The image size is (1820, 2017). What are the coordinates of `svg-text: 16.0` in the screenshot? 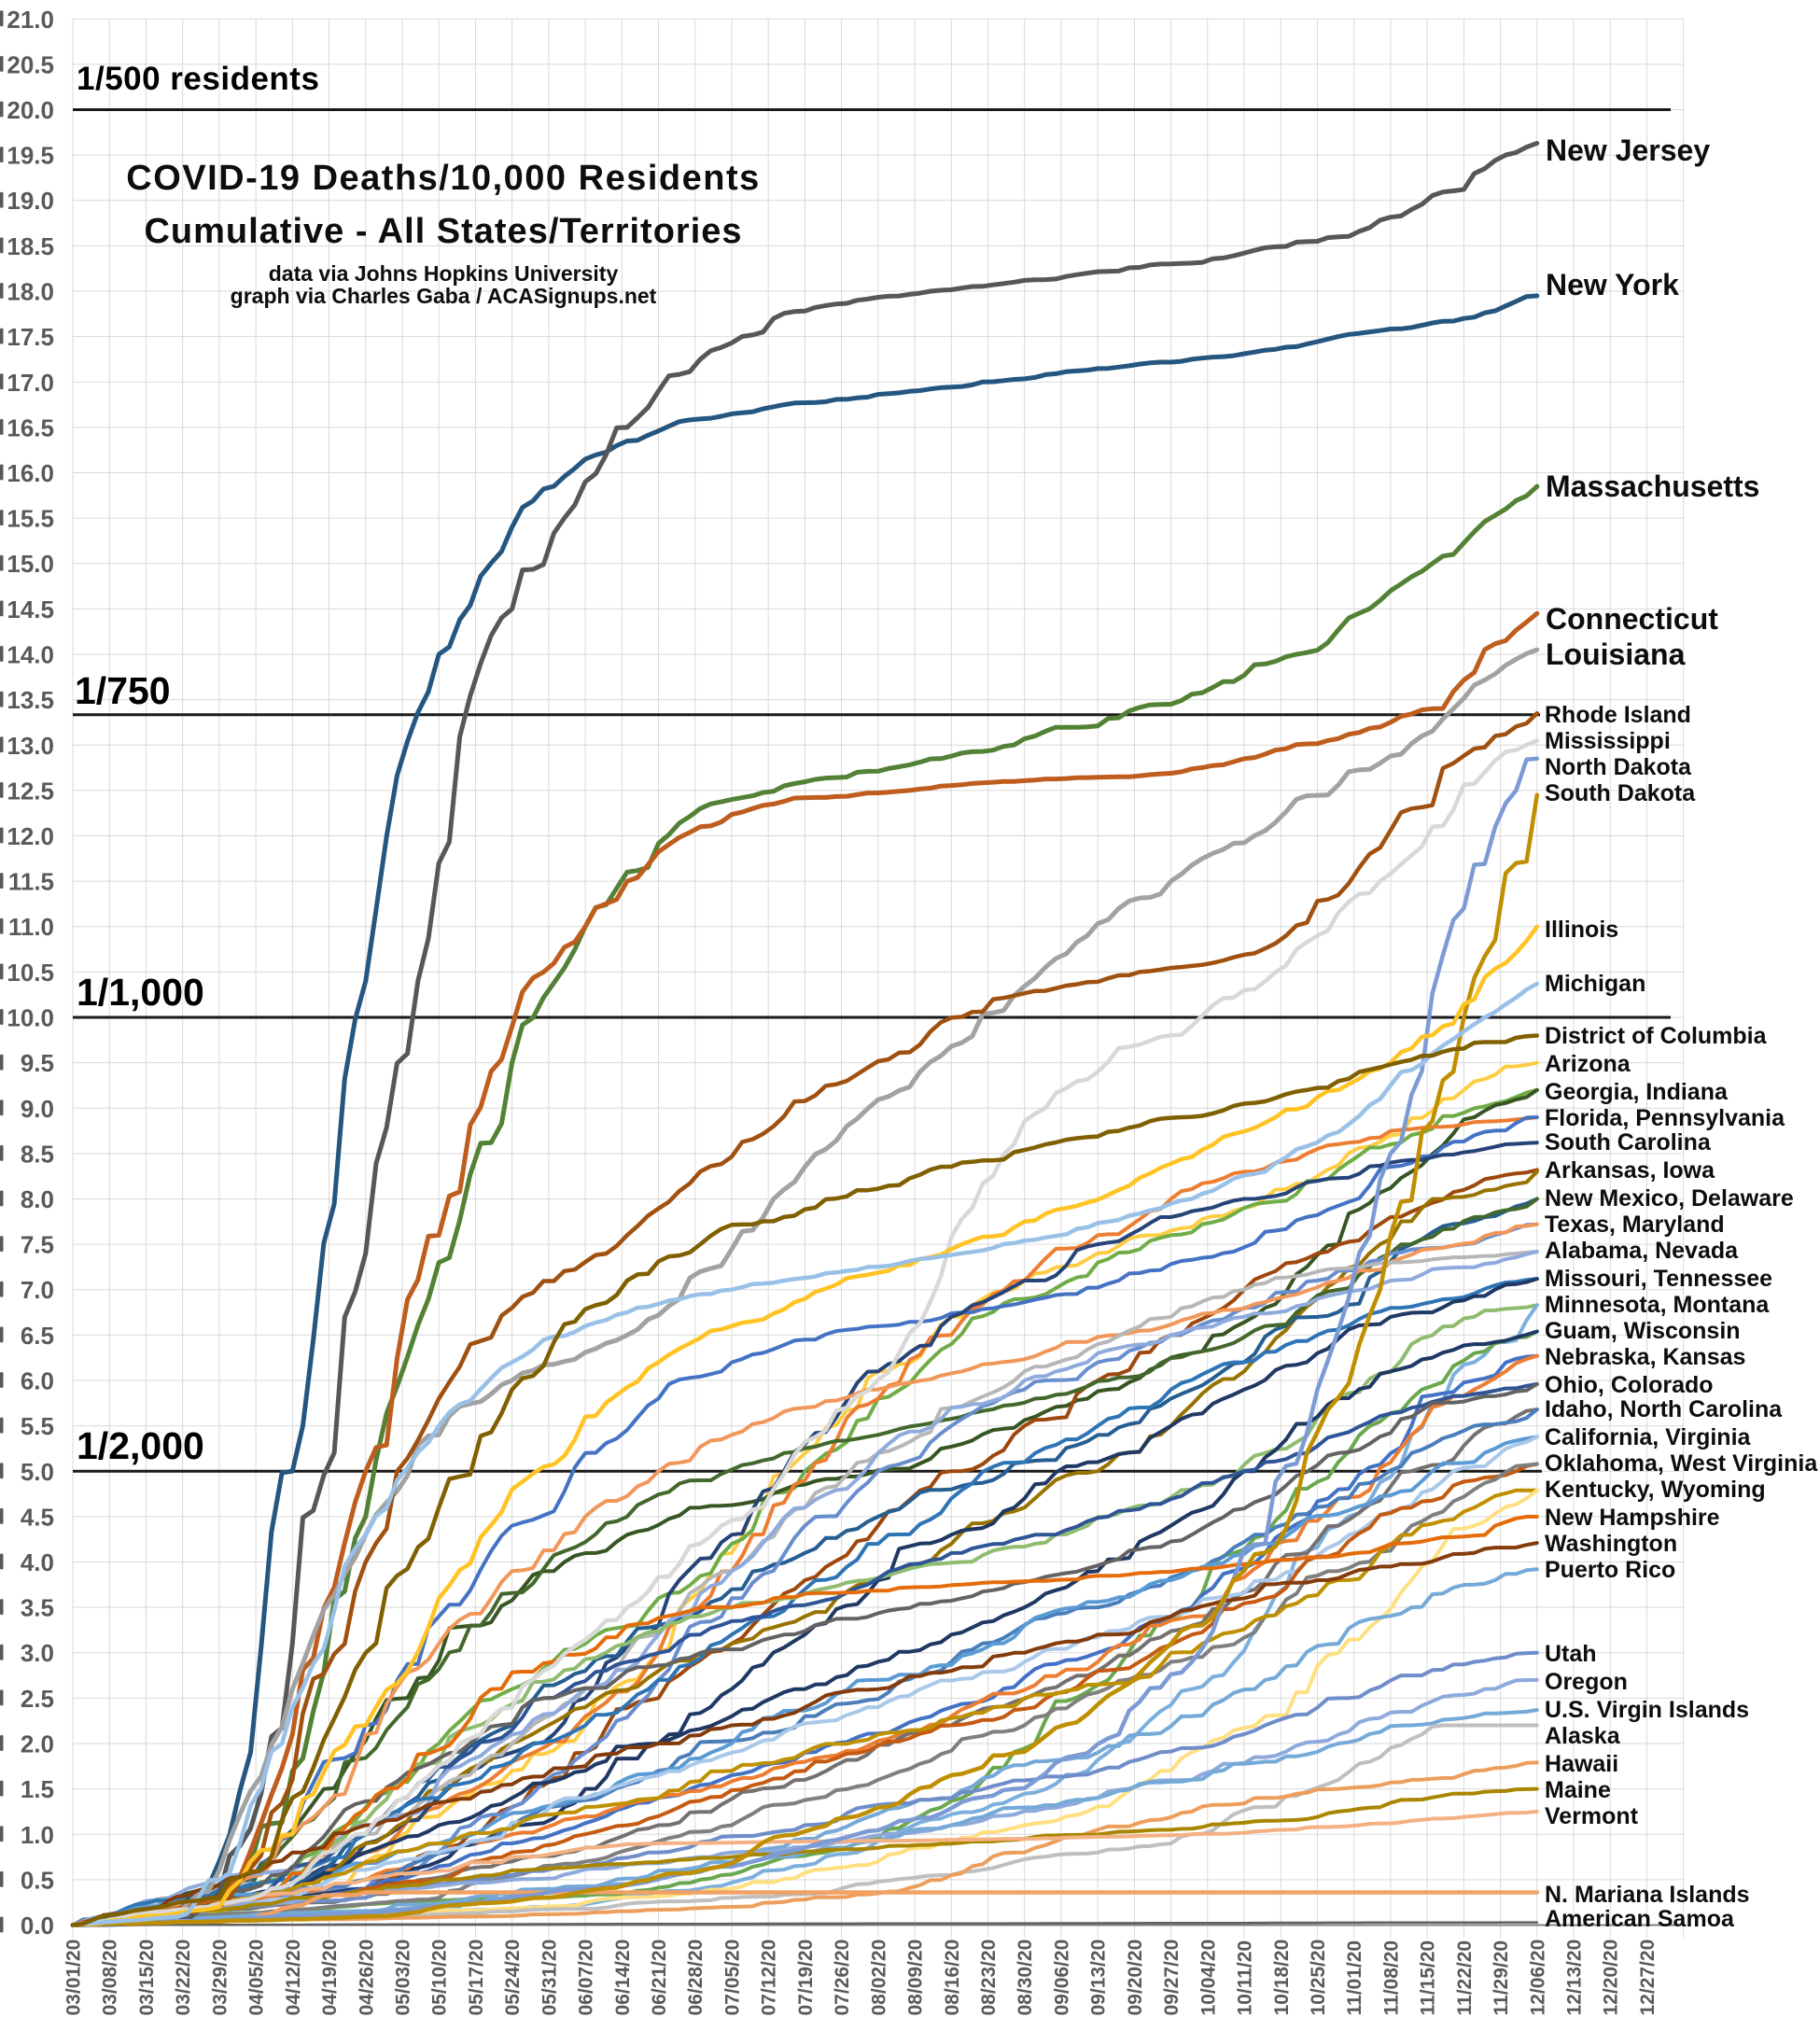 It's located at (31, 473).